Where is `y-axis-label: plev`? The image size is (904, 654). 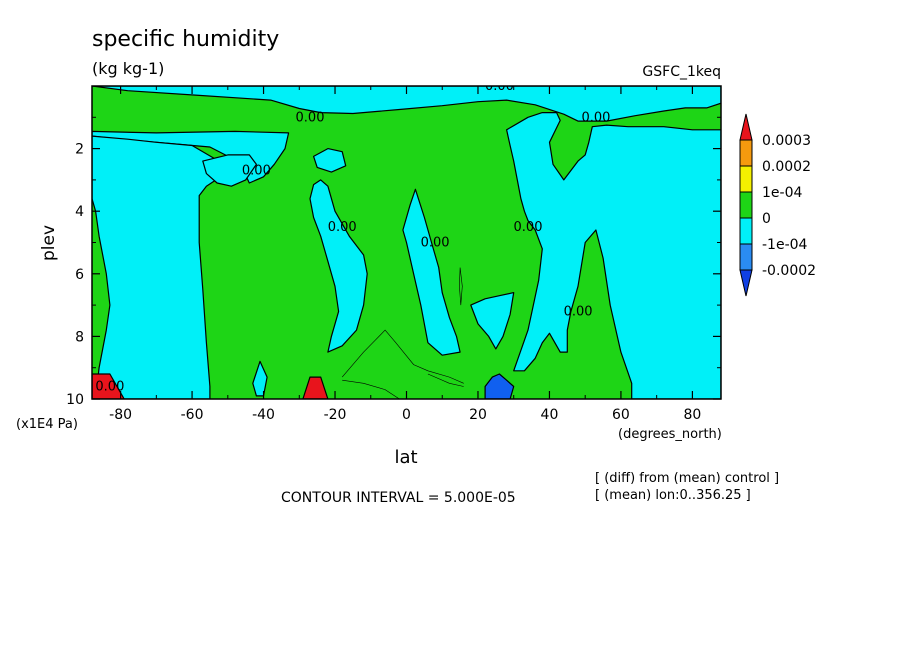 y-axis-label: plev is located at coordinates (49, 243).